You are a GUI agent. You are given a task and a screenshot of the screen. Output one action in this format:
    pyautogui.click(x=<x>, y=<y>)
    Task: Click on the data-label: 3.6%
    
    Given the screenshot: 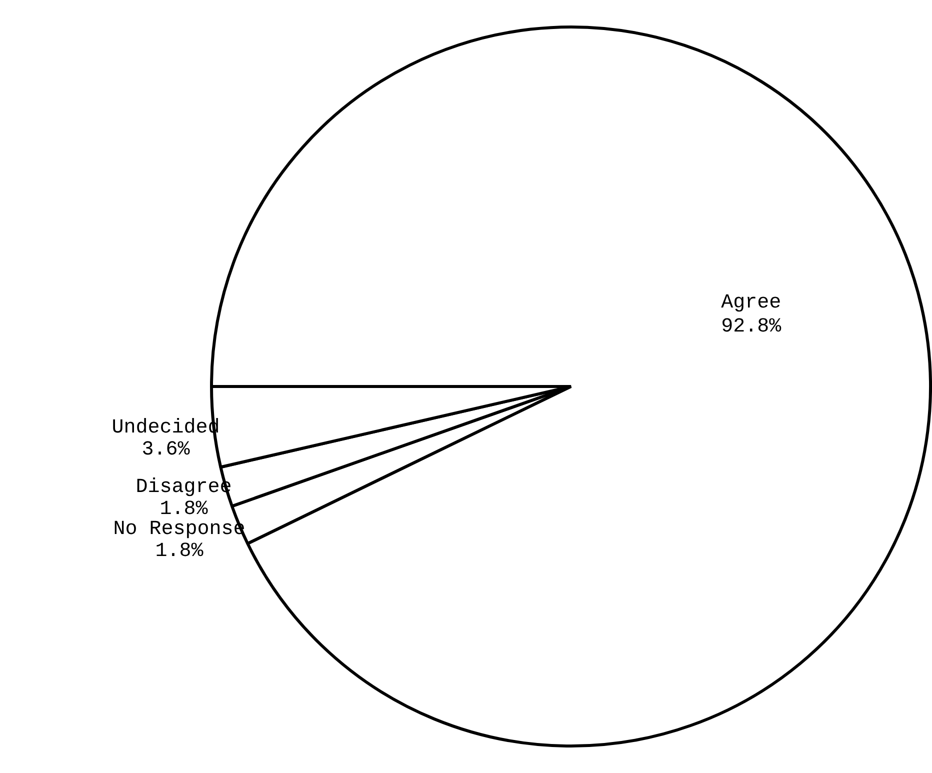 What is the action you would take?
    pyautogui.click(x=166, y=450)
    